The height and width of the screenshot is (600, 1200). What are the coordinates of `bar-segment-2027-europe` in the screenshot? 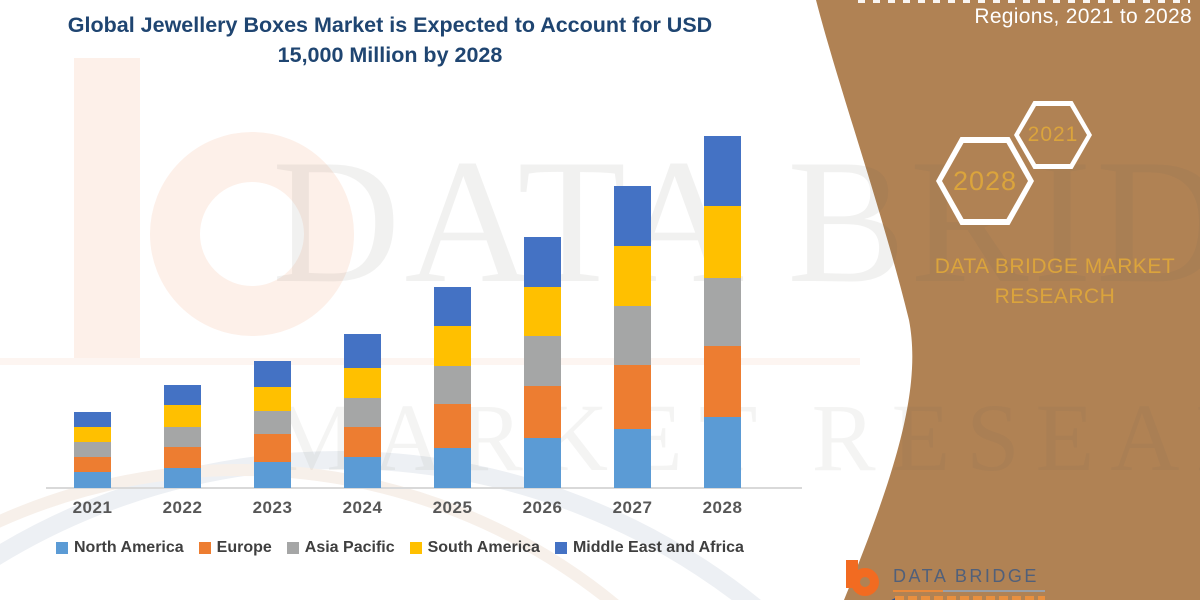 It's located at (632, 397).